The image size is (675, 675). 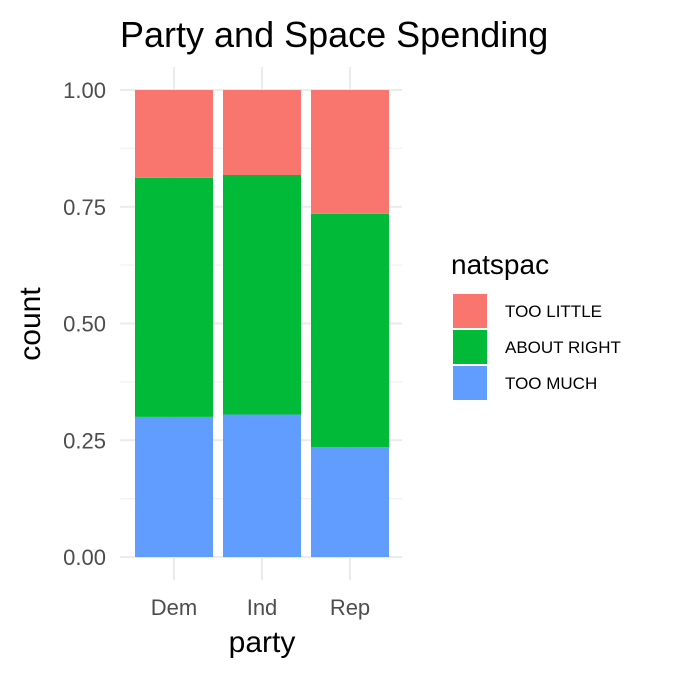 I want to click on legend-title: natspac, so click(x=500, y=264).